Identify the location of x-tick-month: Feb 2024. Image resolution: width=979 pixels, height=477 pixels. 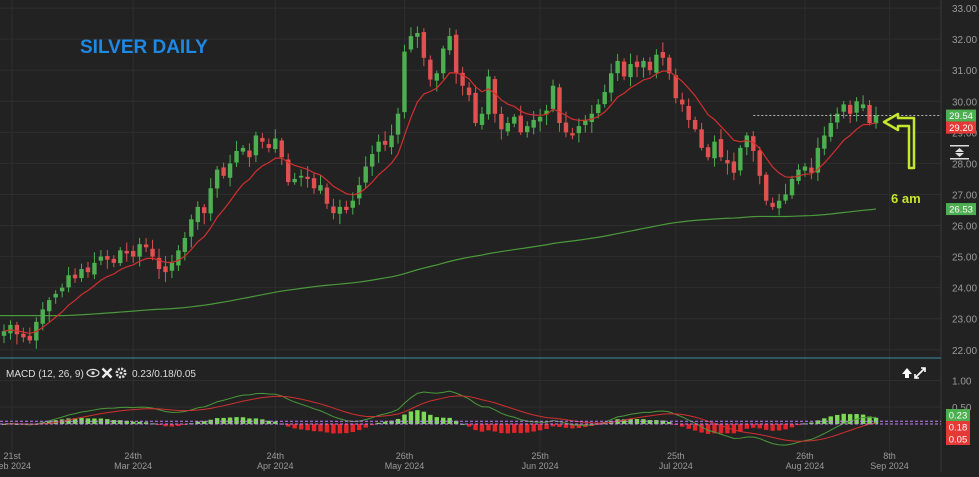
(15, 466).